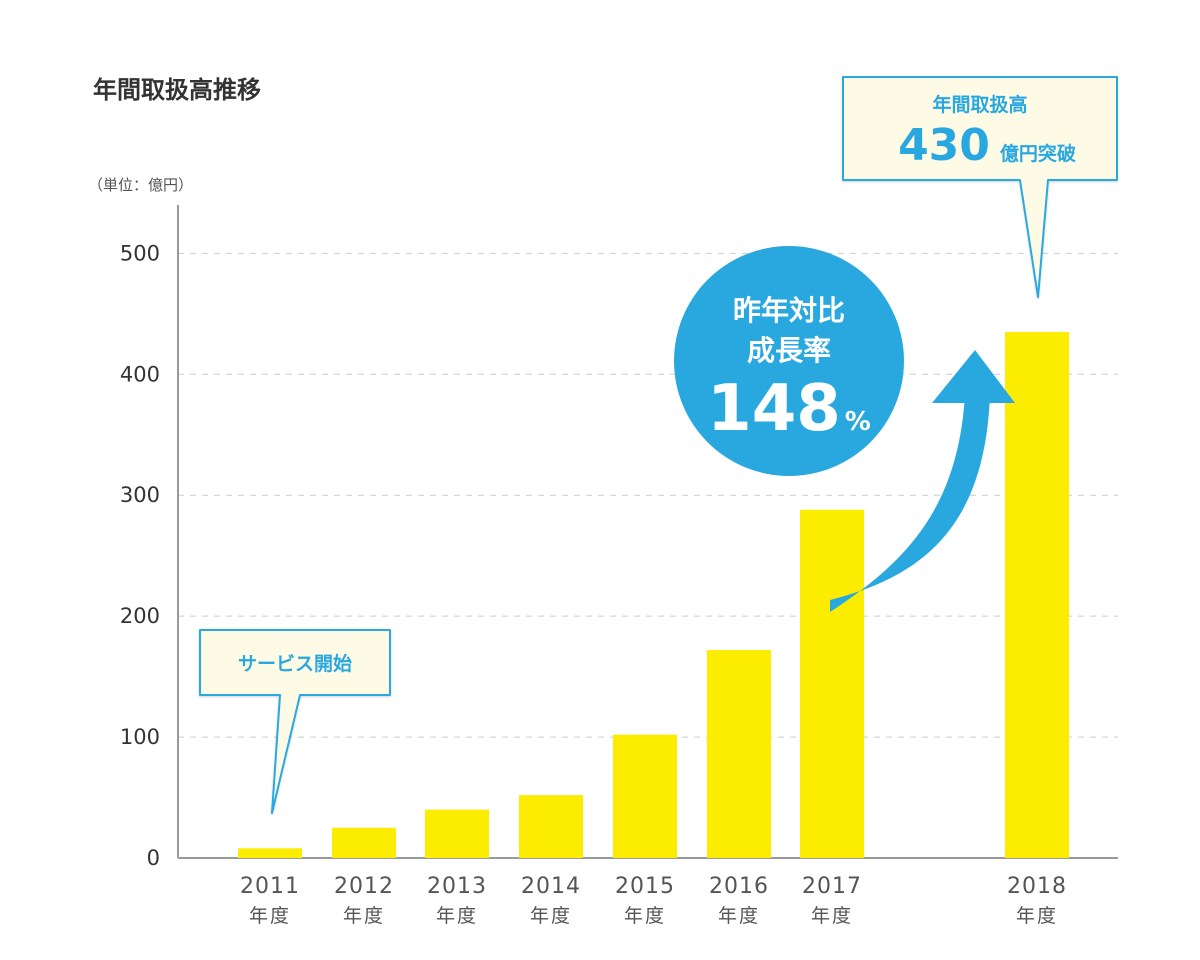  Describe the element at coordinates (944, 145) in the screenshot. I see `milestone-value: 430` at that location.